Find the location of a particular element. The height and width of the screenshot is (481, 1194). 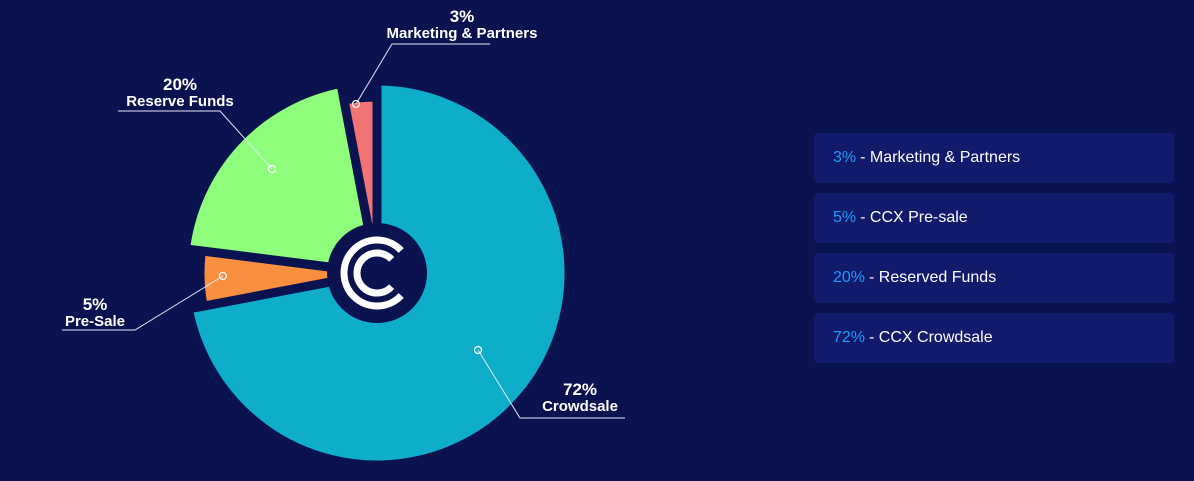

ccx-logo-icon is located at coordinates (372, 273).